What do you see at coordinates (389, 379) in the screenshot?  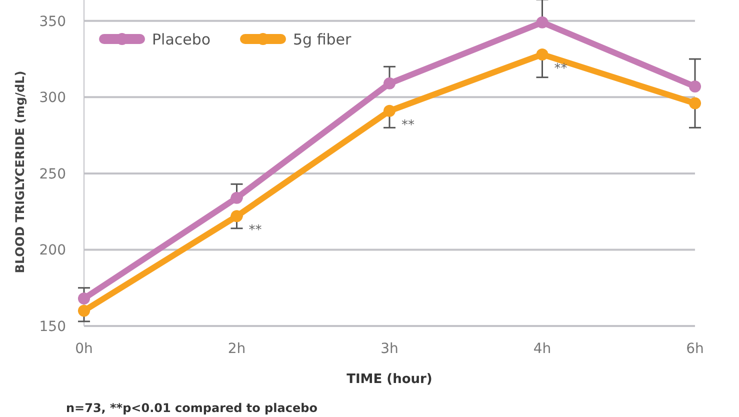 I see `x-axis-title: TIME (hour)` at bounding box center [389, 379].